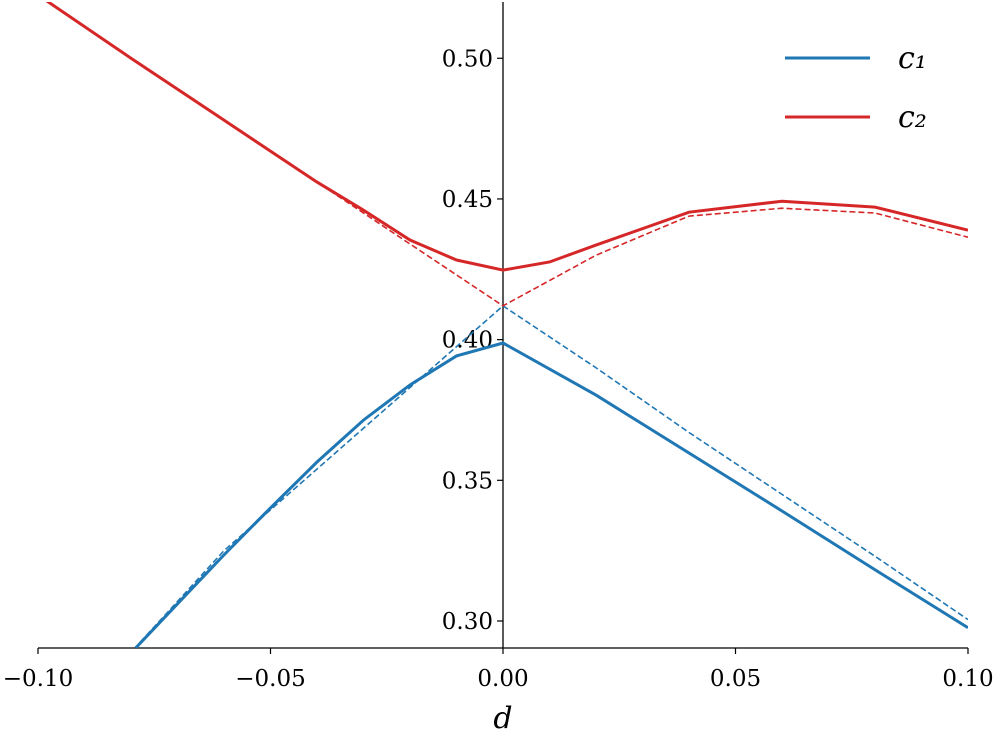 This screenshot has width=996, height=731. What do you see at coordinates (467, 622) in the screenshot?
I see `y-tick-label: 0.30` at bounding box center [467, 622].